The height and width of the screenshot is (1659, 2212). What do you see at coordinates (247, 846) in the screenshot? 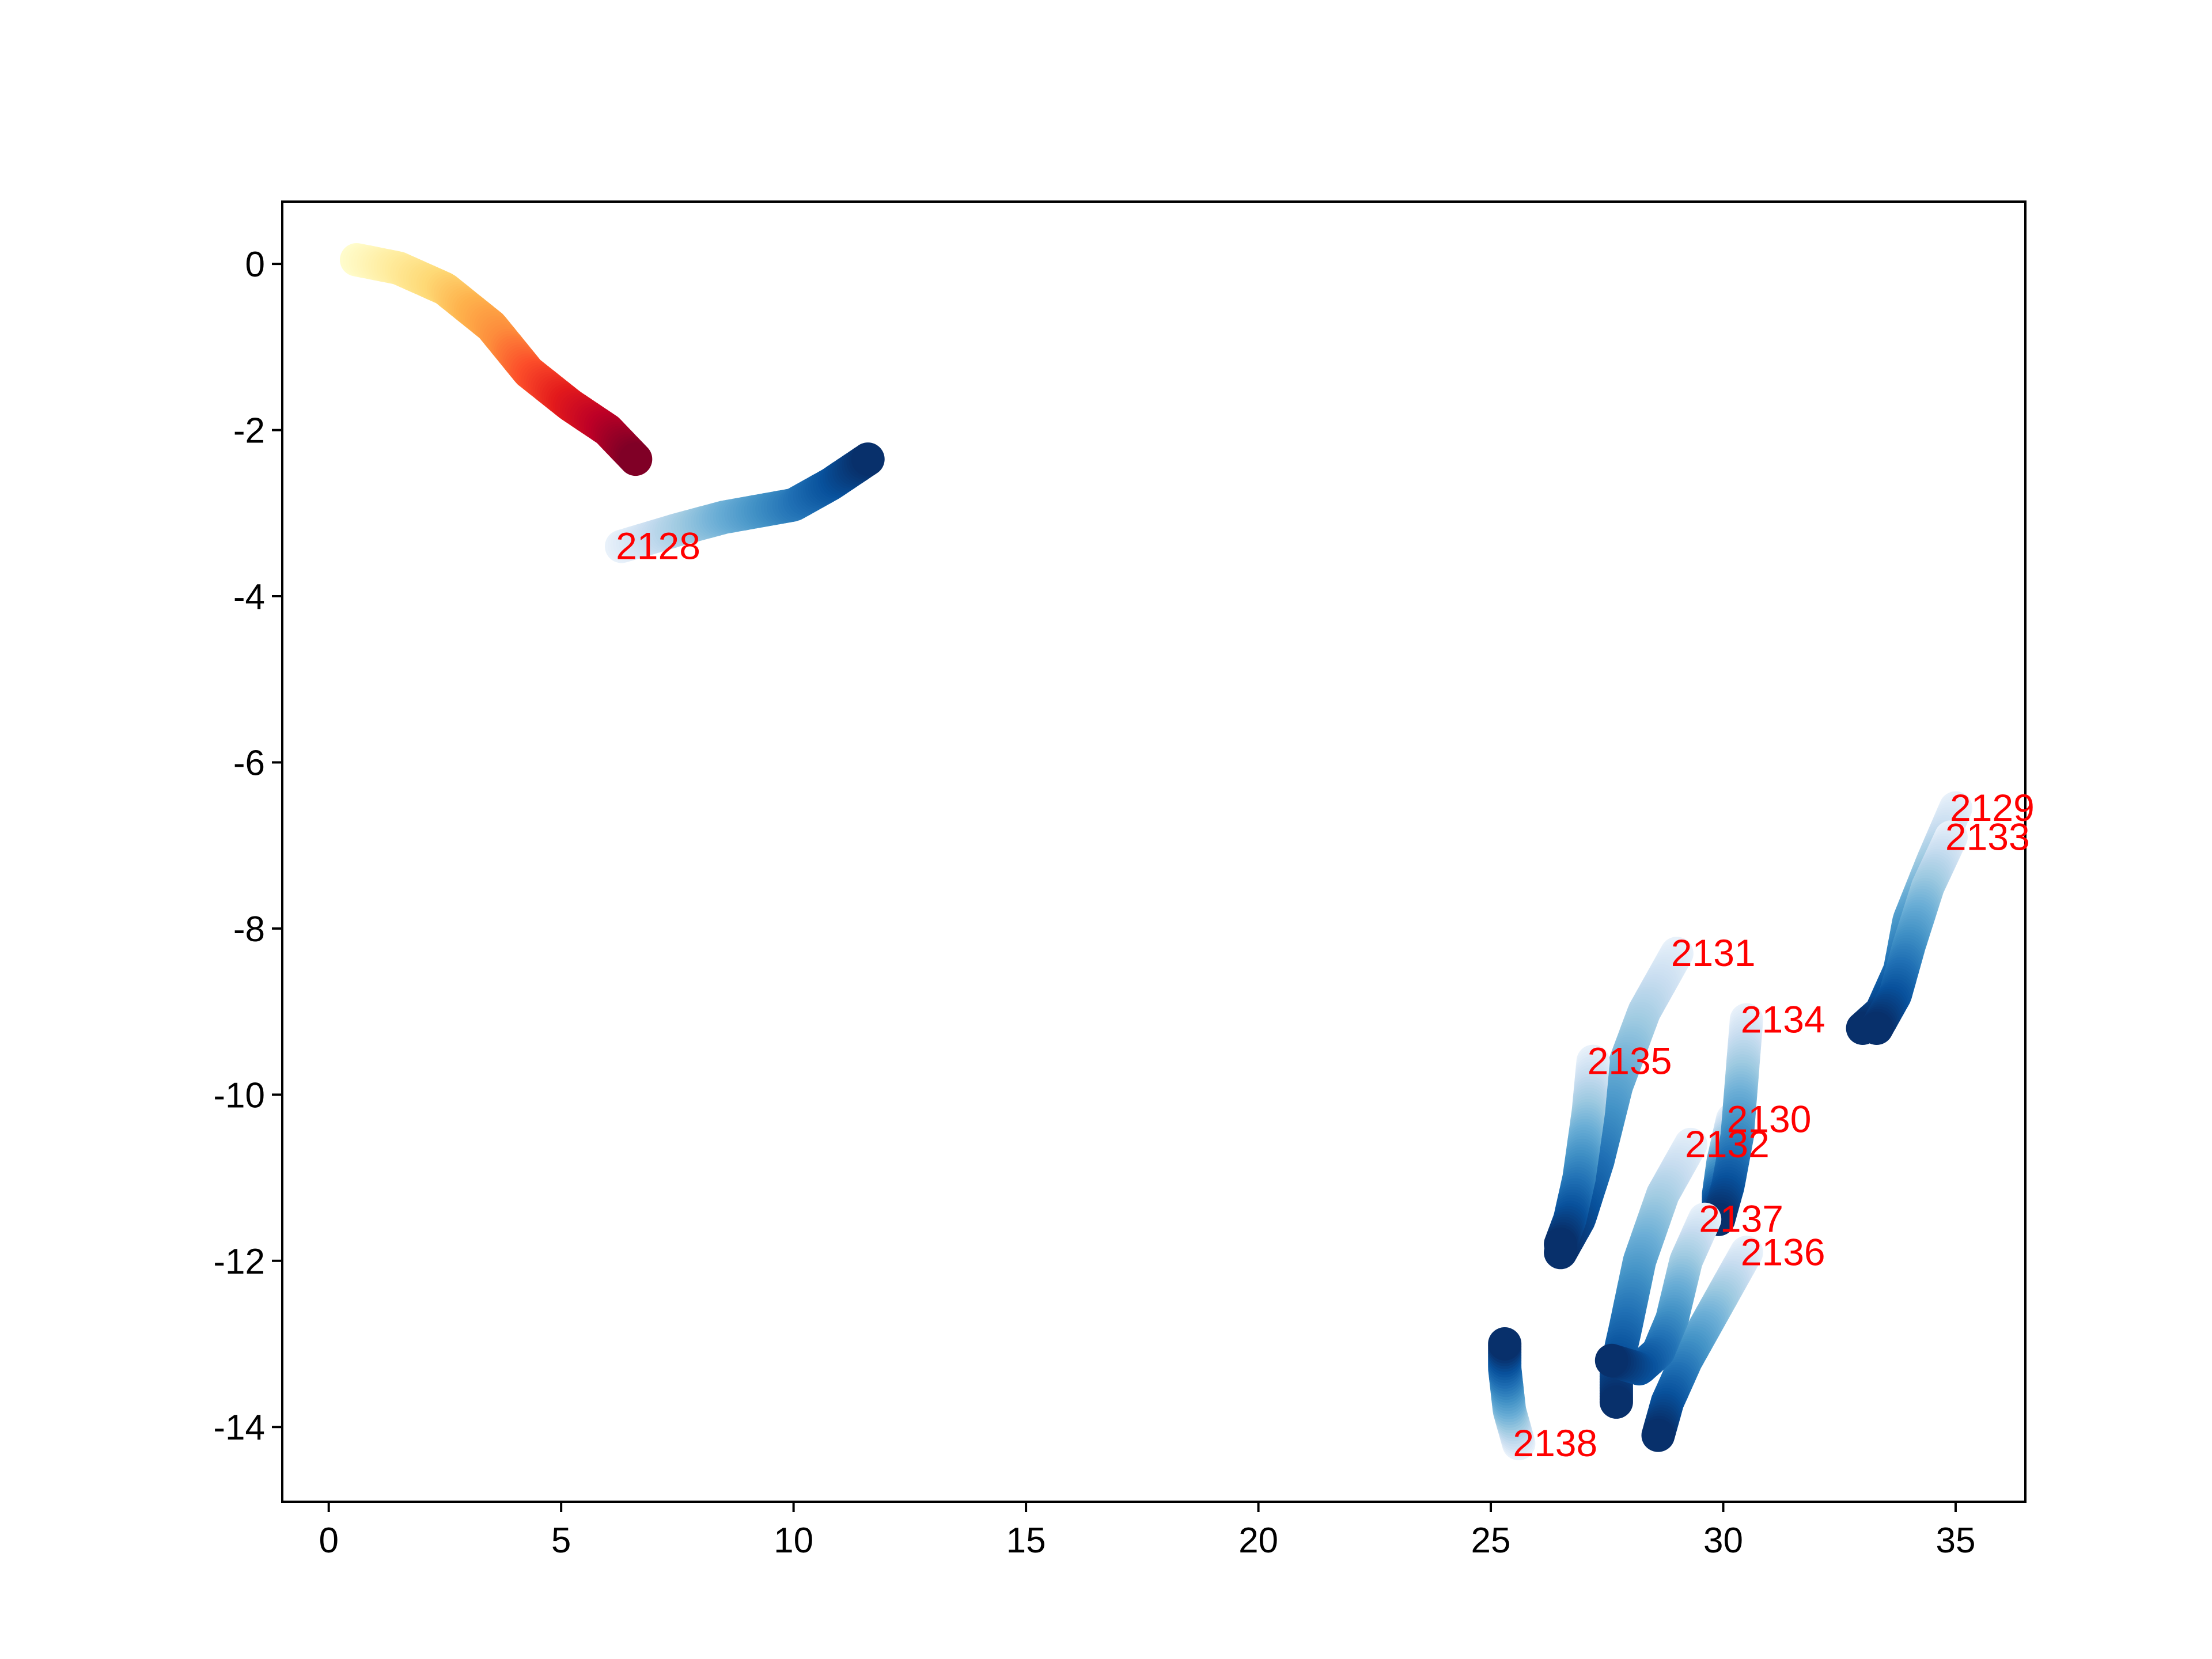
I see `y-axis: 0 -2 -4 -6 -8 -10 -12 -14` at bounding box center [247, 846].